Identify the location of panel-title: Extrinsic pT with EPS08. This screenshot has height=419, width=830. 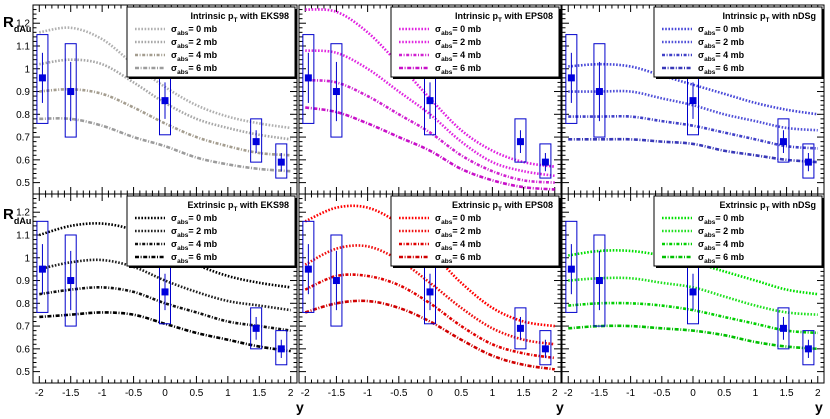
(502, 206).